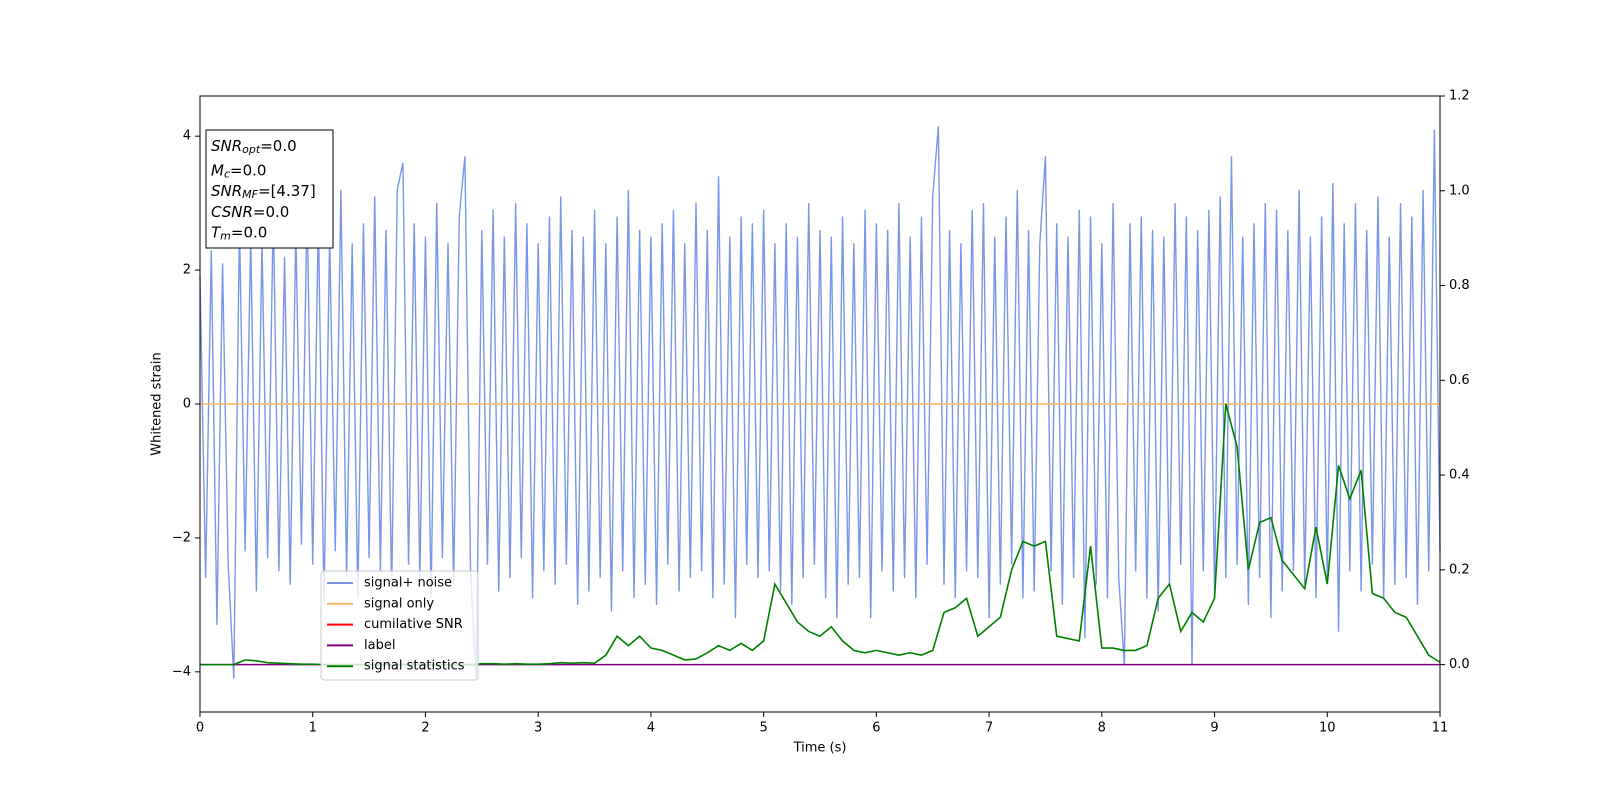 This screenshot has width=1600, height=800. I want to click on annotation: SNRopt=0.0, so click(254, 147).